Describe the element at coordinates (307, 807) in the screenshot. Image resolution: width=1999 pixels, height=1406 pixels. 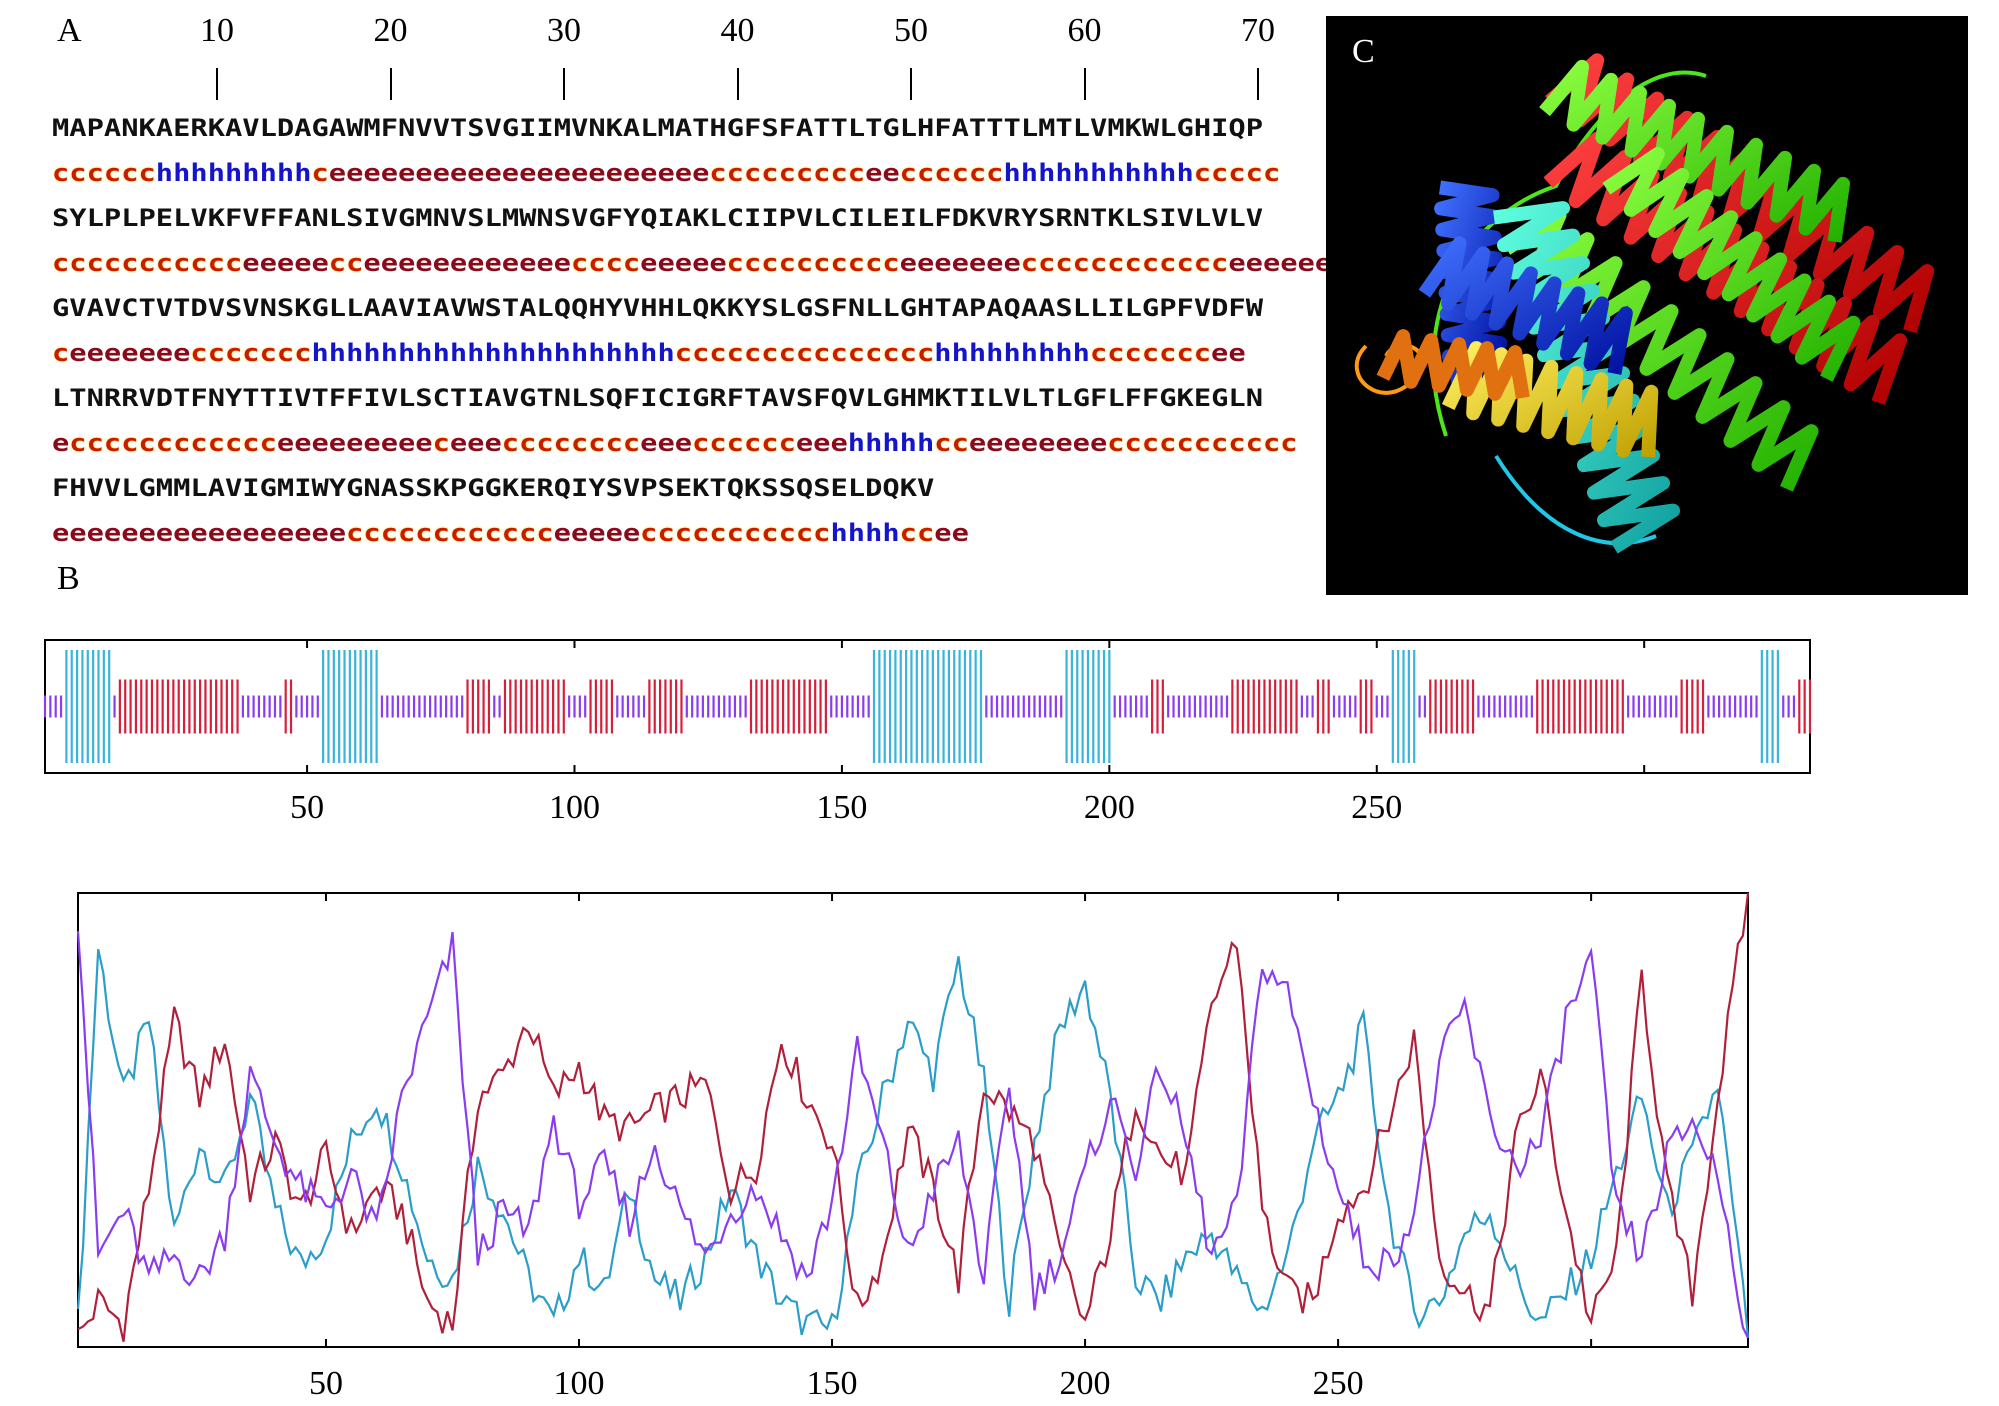
I see `bar-track-tick-label: 50` at that location.